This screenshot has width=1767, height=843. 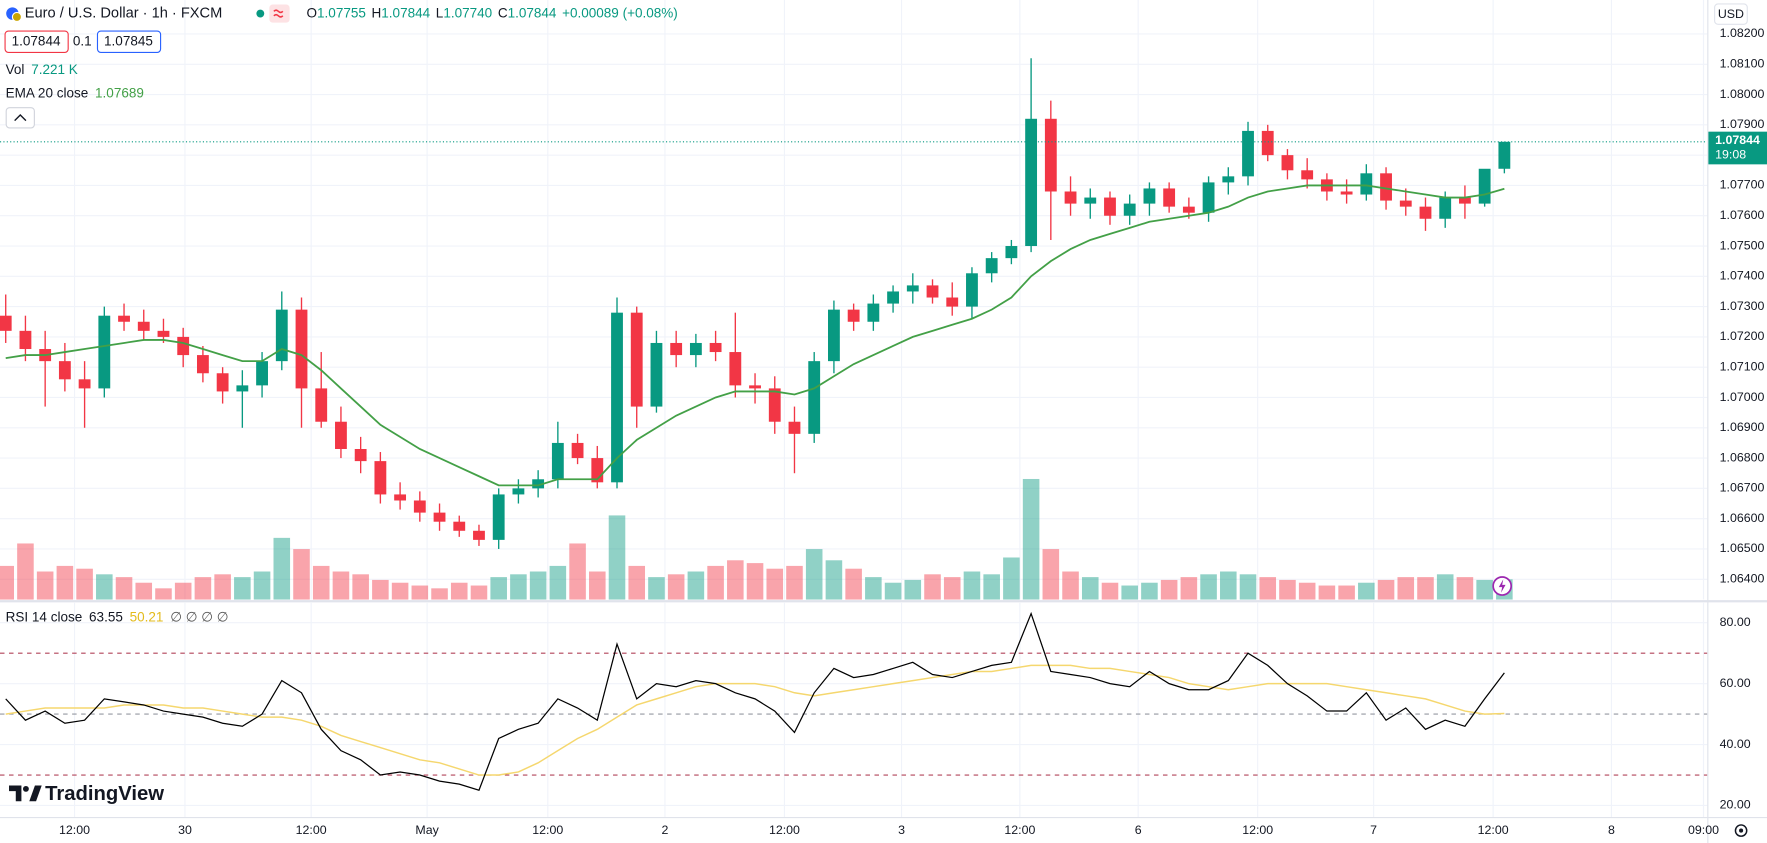 I want to click on logo-text: TradingView, so click(x=104, y=794).